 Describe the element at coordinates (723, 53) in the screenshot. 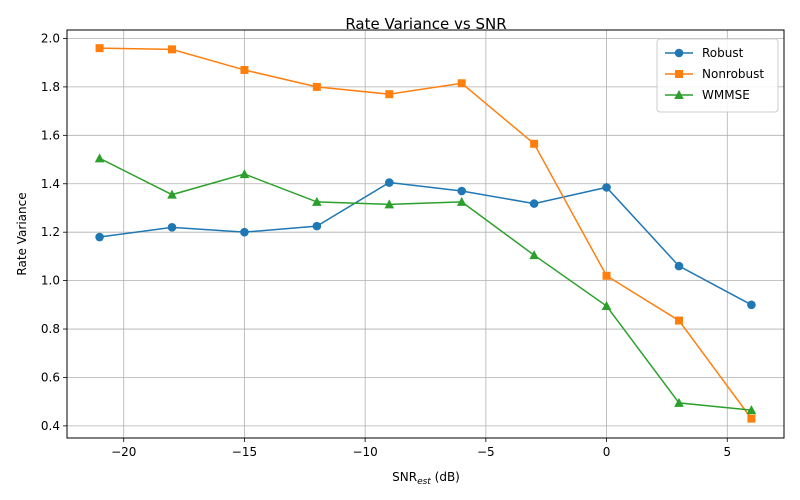

I see `legend-label-robust: Robust` at that location.